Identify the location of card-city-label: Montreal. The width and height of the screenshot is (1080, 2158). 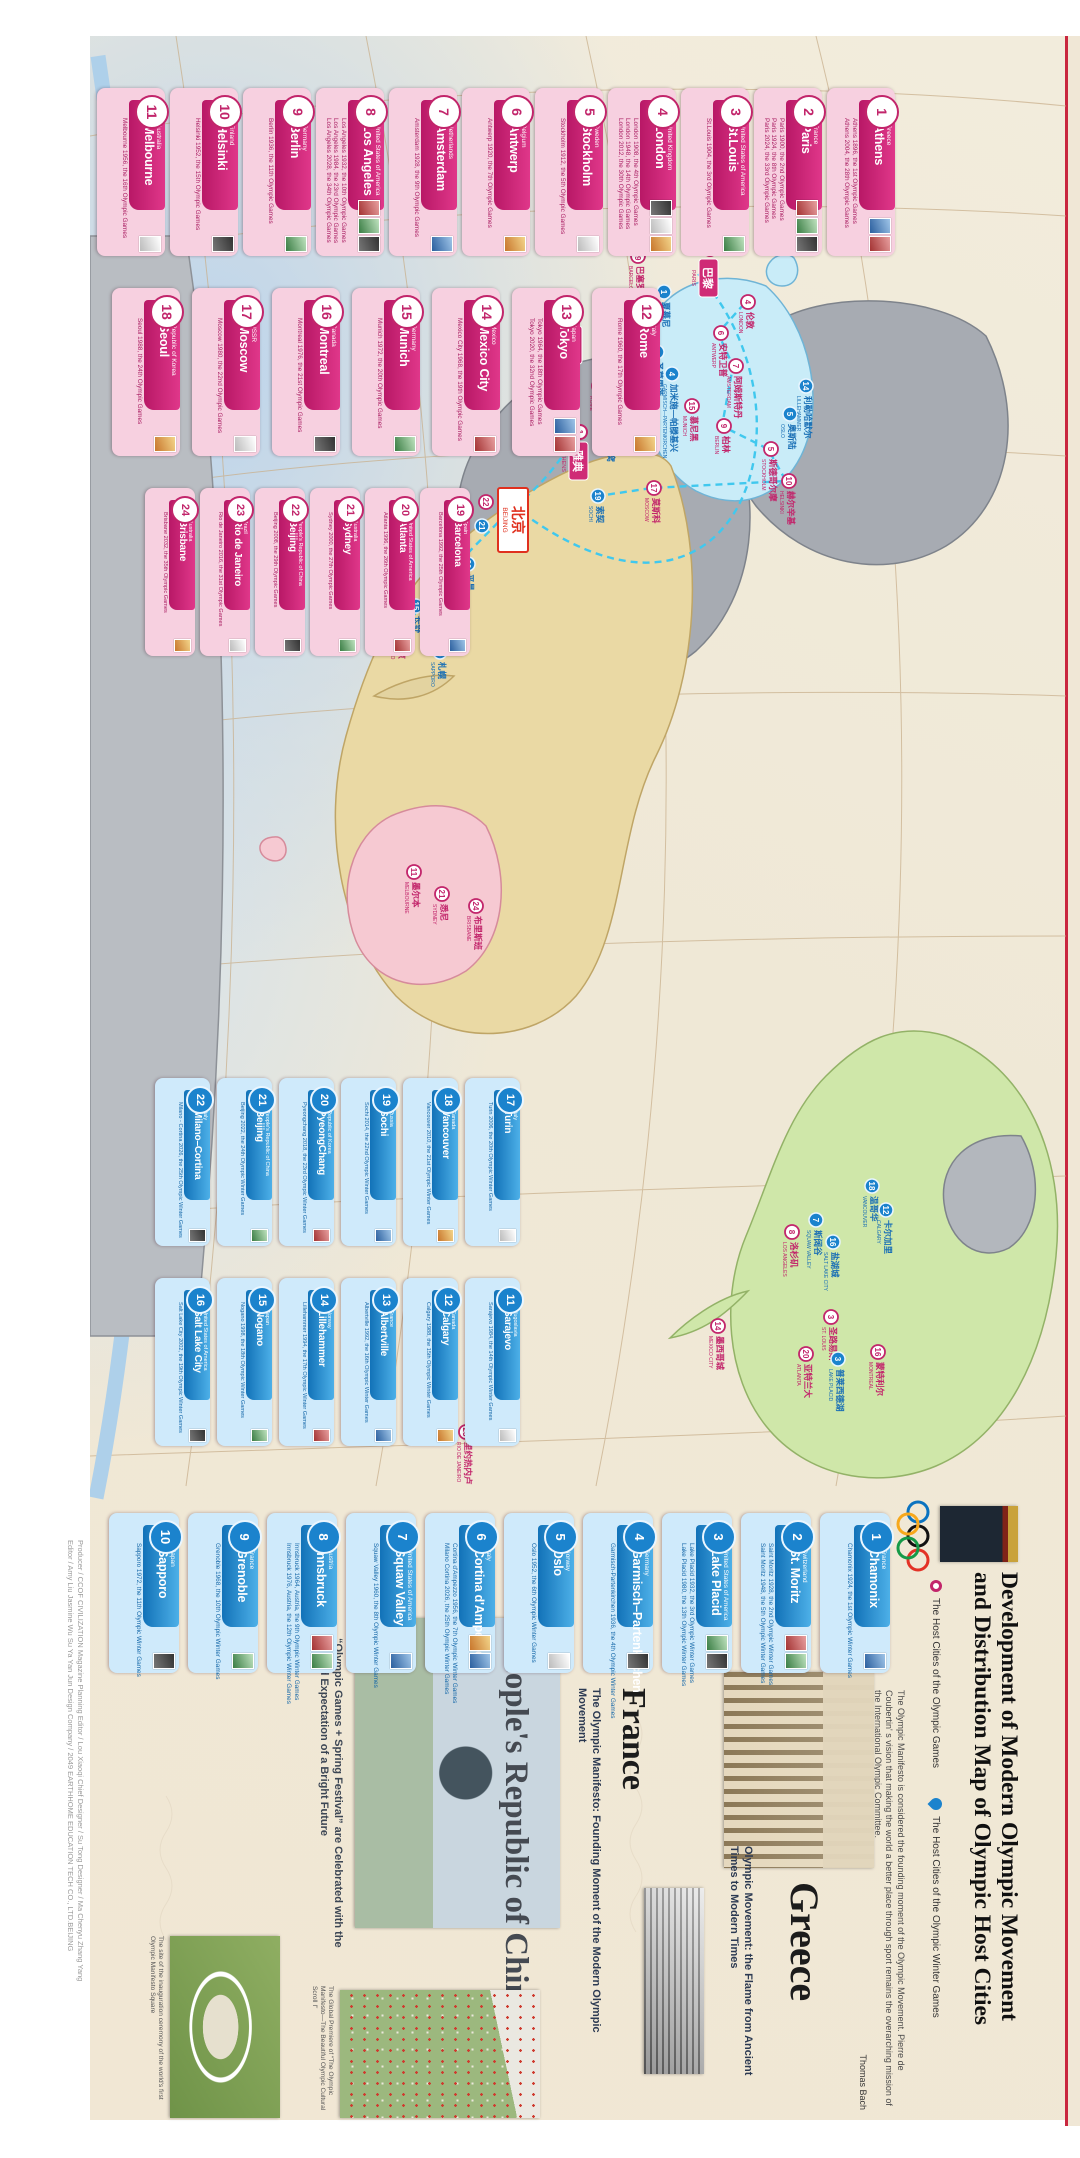
(324, 349).